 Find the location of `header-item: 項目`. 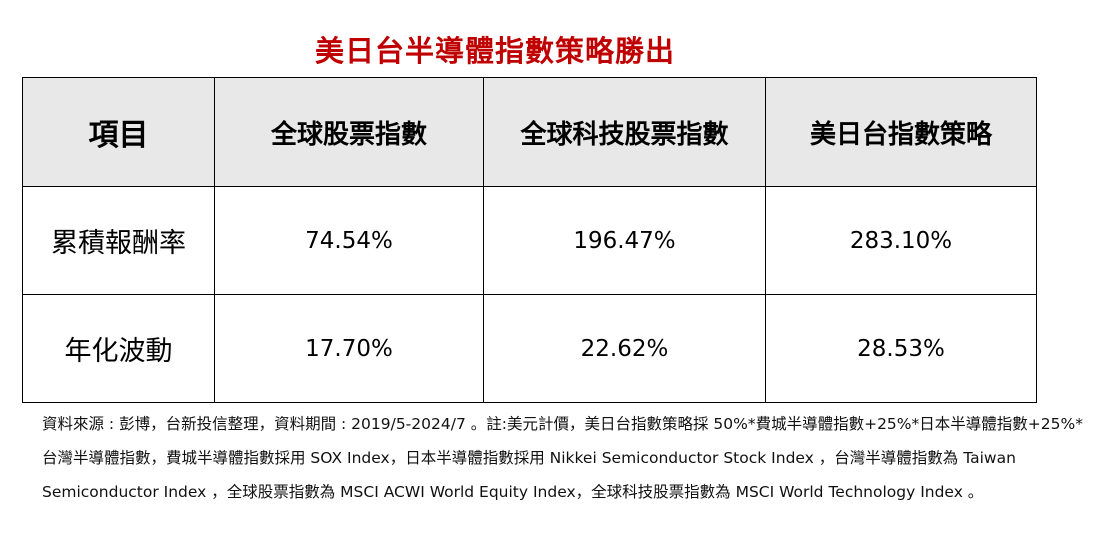

header-item: 項目 is located at coordinates (118, 132).